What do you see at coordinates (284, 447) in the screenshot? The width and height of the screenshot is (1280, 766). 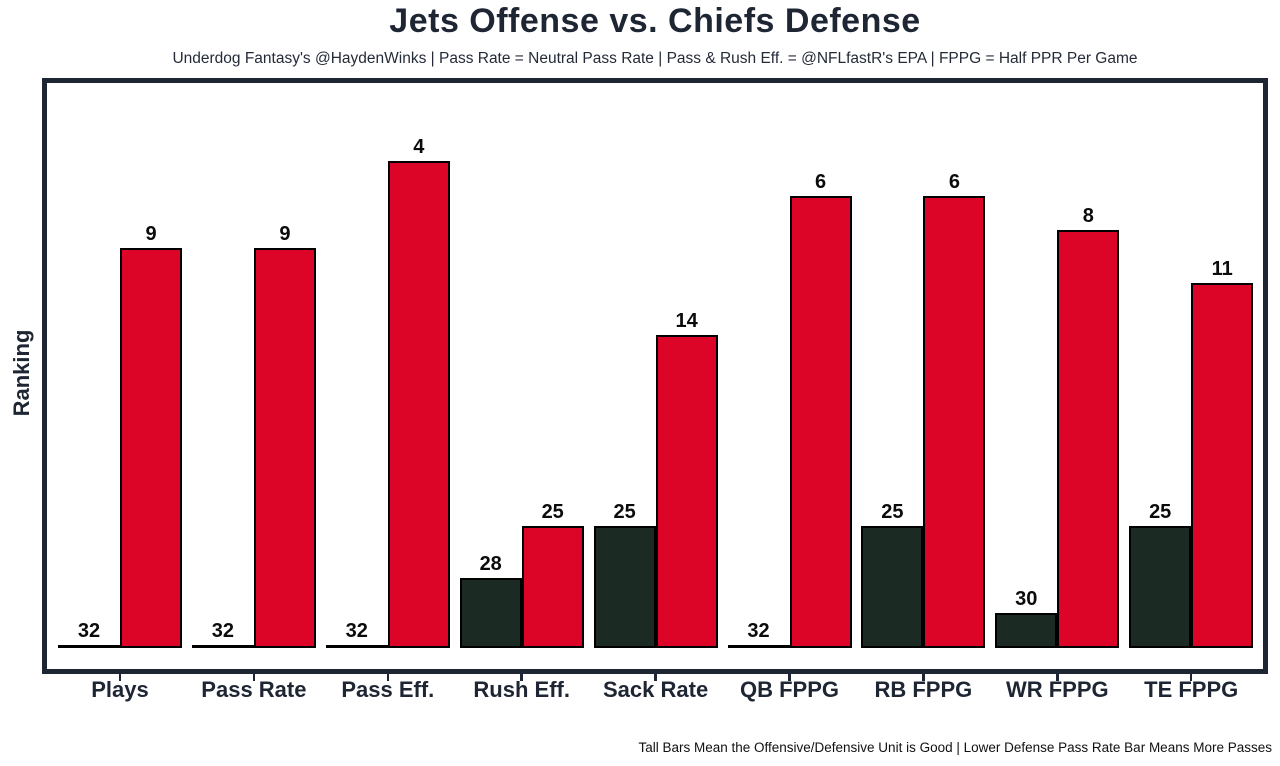 I see `bar-chiefs-defense-pass-rate` at bounding box center [284, 447].